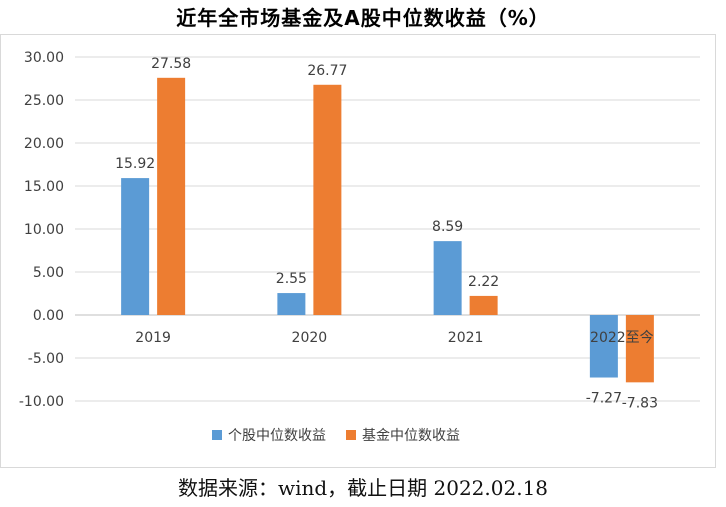 This screenshot has width=726, height=507. Describe the element at coordinates (622, 338) in the screenshot. I see `x-tick-label: 2022至今` at that location.